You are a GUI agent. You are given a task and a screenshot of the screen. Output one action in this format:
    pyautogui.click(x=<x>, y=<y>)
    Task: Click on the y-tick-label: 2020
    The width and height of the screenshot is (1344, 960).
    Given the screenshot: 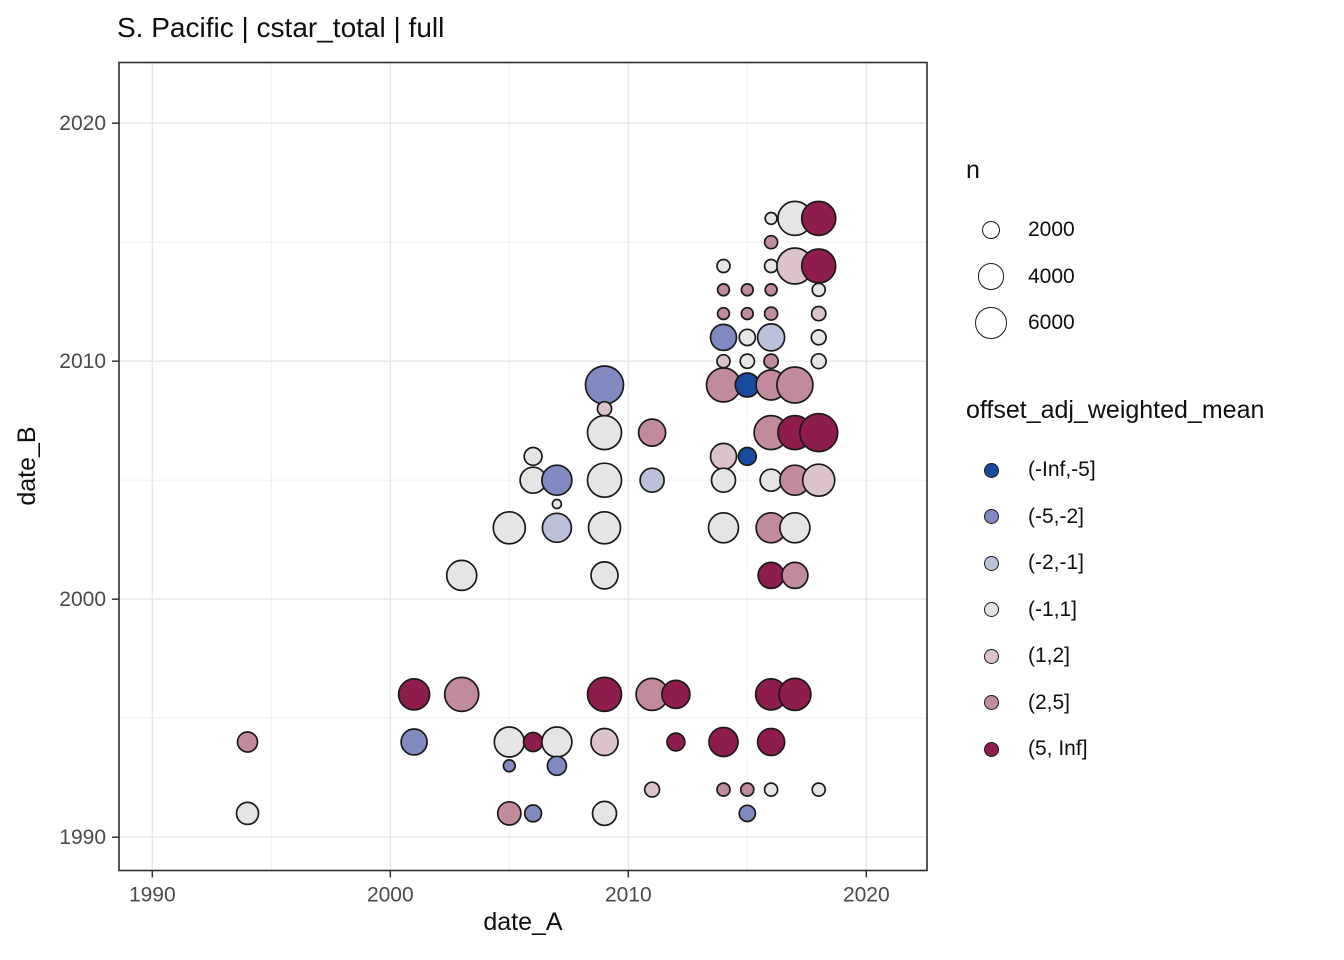 What is the action you would take?
    pyautogui.click(x=82, y=123)
    